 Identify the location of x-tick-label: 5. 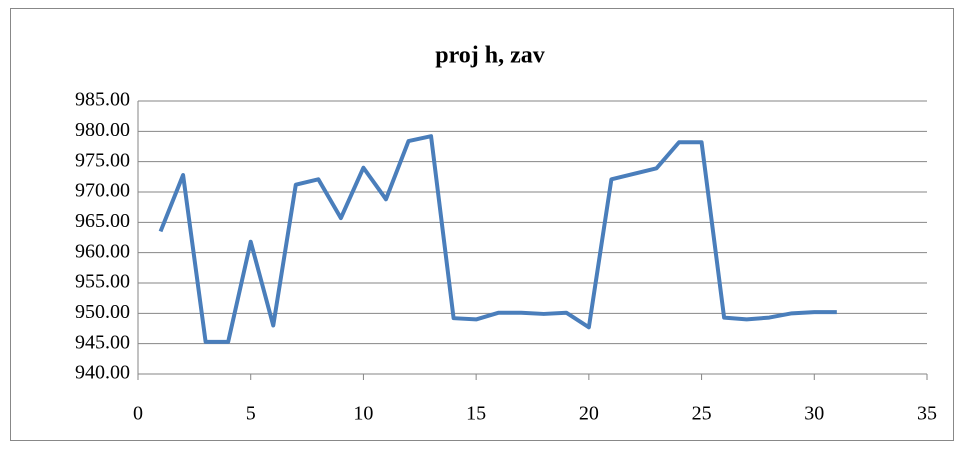
(251, 414).